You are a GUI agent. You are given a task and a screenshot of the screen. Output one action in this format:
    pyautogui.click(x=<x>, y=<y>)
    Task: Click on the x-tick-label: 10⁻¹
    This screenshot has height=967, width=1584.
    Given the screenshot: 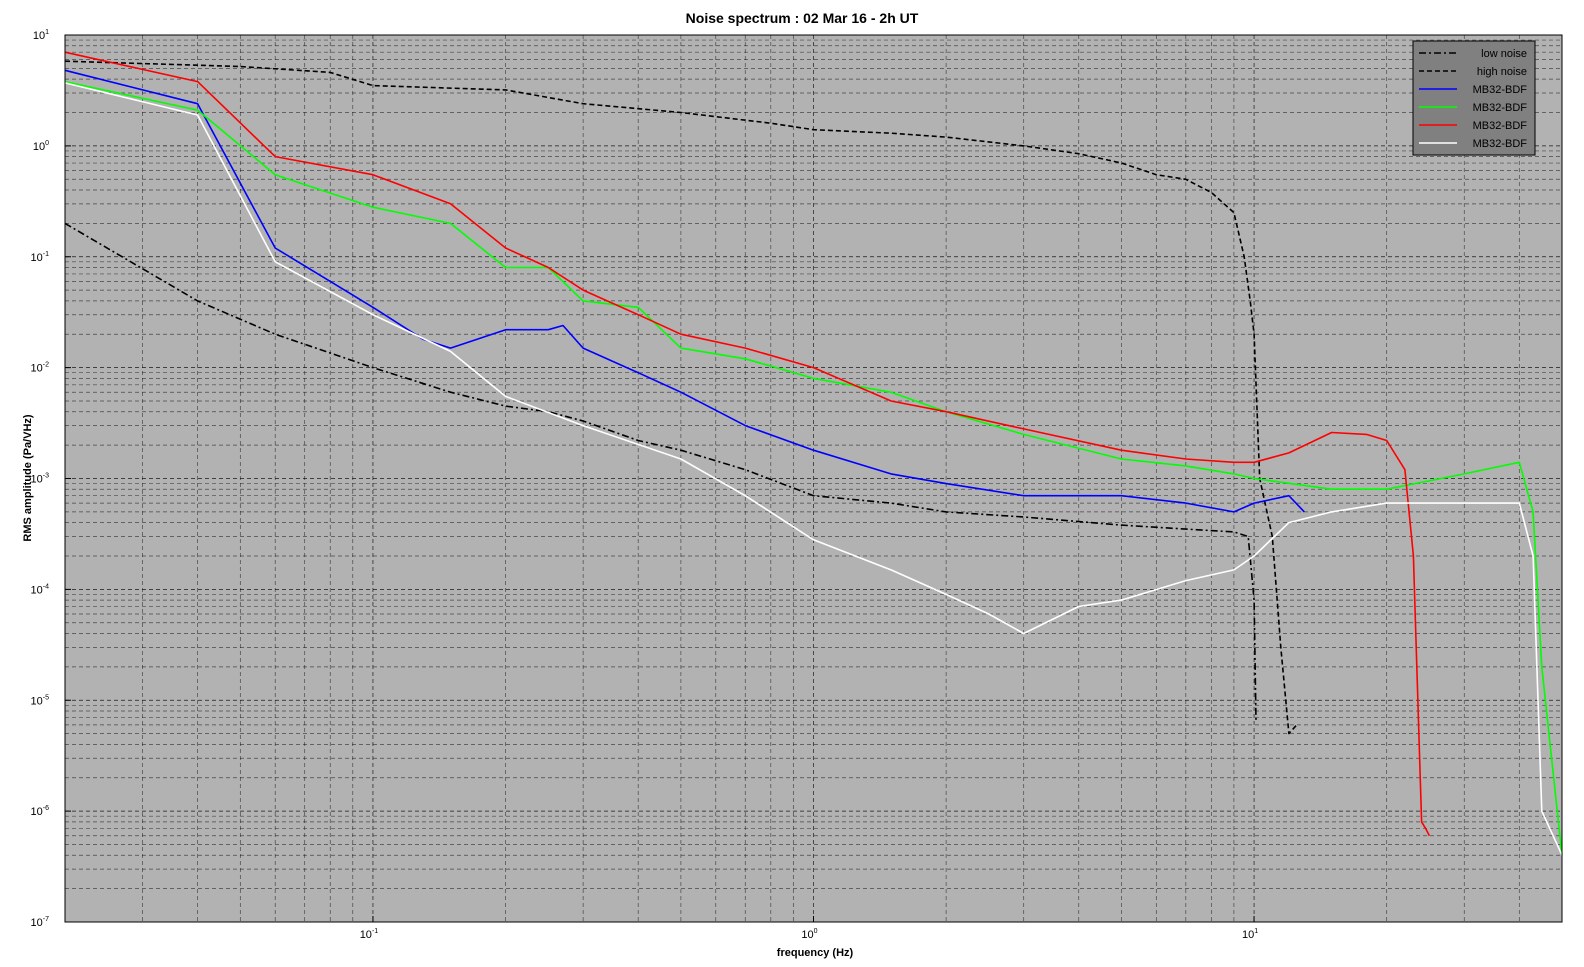 What is the action you would take?
    pyautogui.click(x=369, y=934)
    